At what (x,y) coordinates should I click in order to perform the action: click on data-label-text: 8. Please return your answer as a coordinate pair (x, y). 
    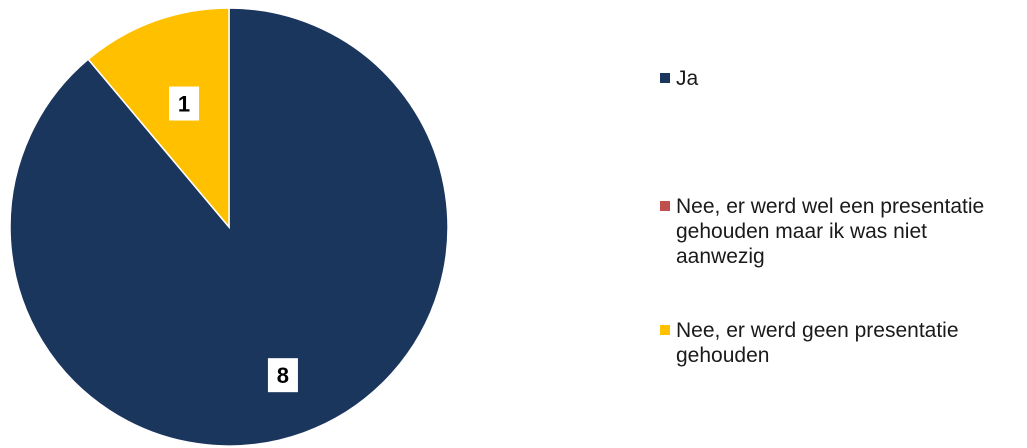
    Looking at the image, I should click on (283, 375).